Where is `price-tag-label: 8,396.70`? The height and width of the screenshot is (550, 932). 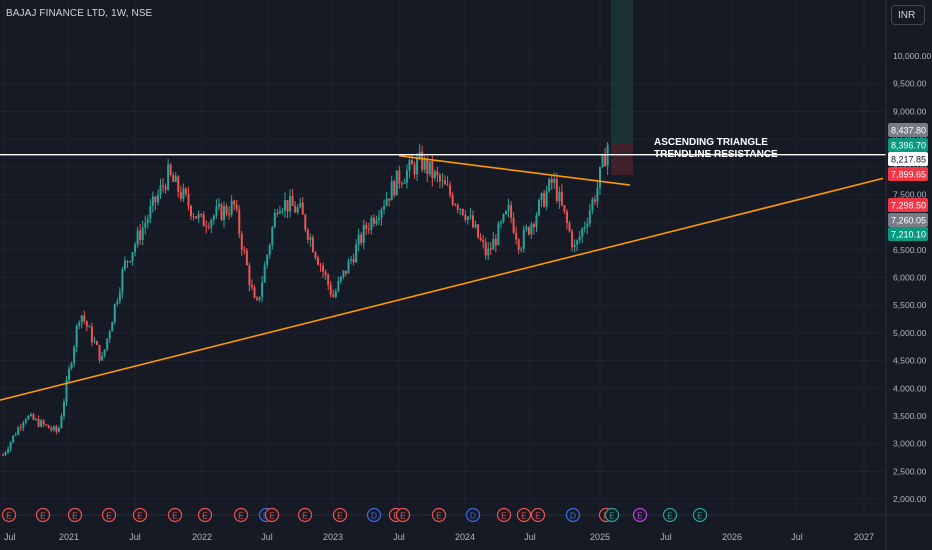
price-tag-label: 8,396.70 is located at coordinates (908, 146).